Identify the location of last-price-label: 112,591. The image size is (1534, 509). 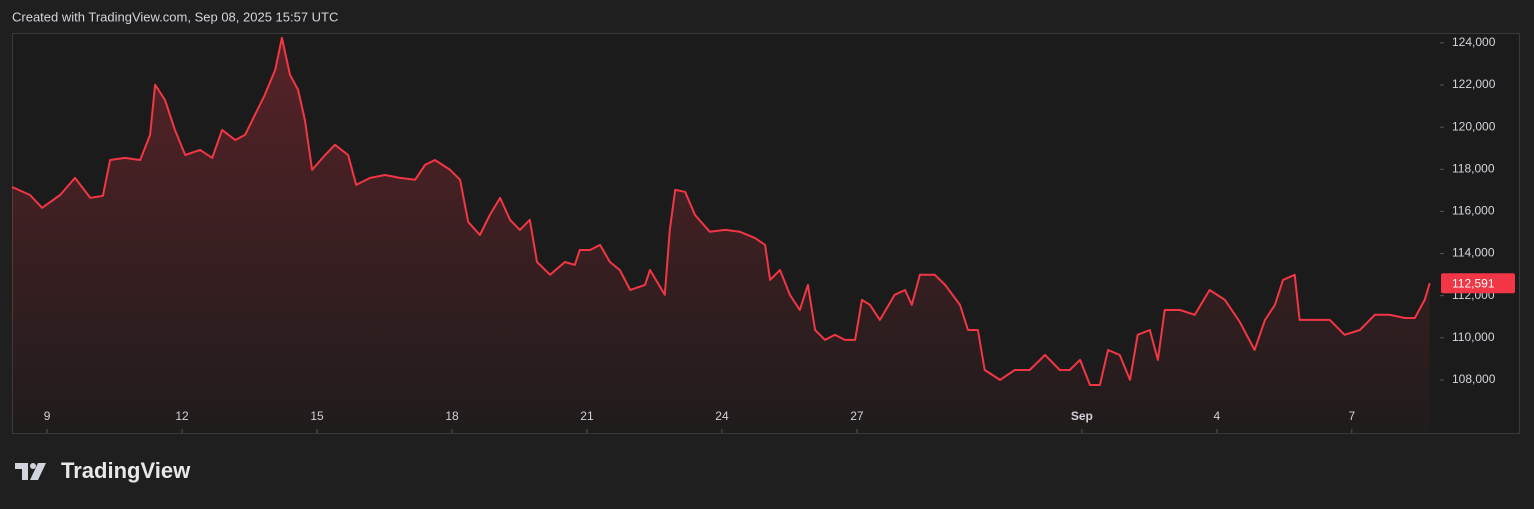
(1473, 283).